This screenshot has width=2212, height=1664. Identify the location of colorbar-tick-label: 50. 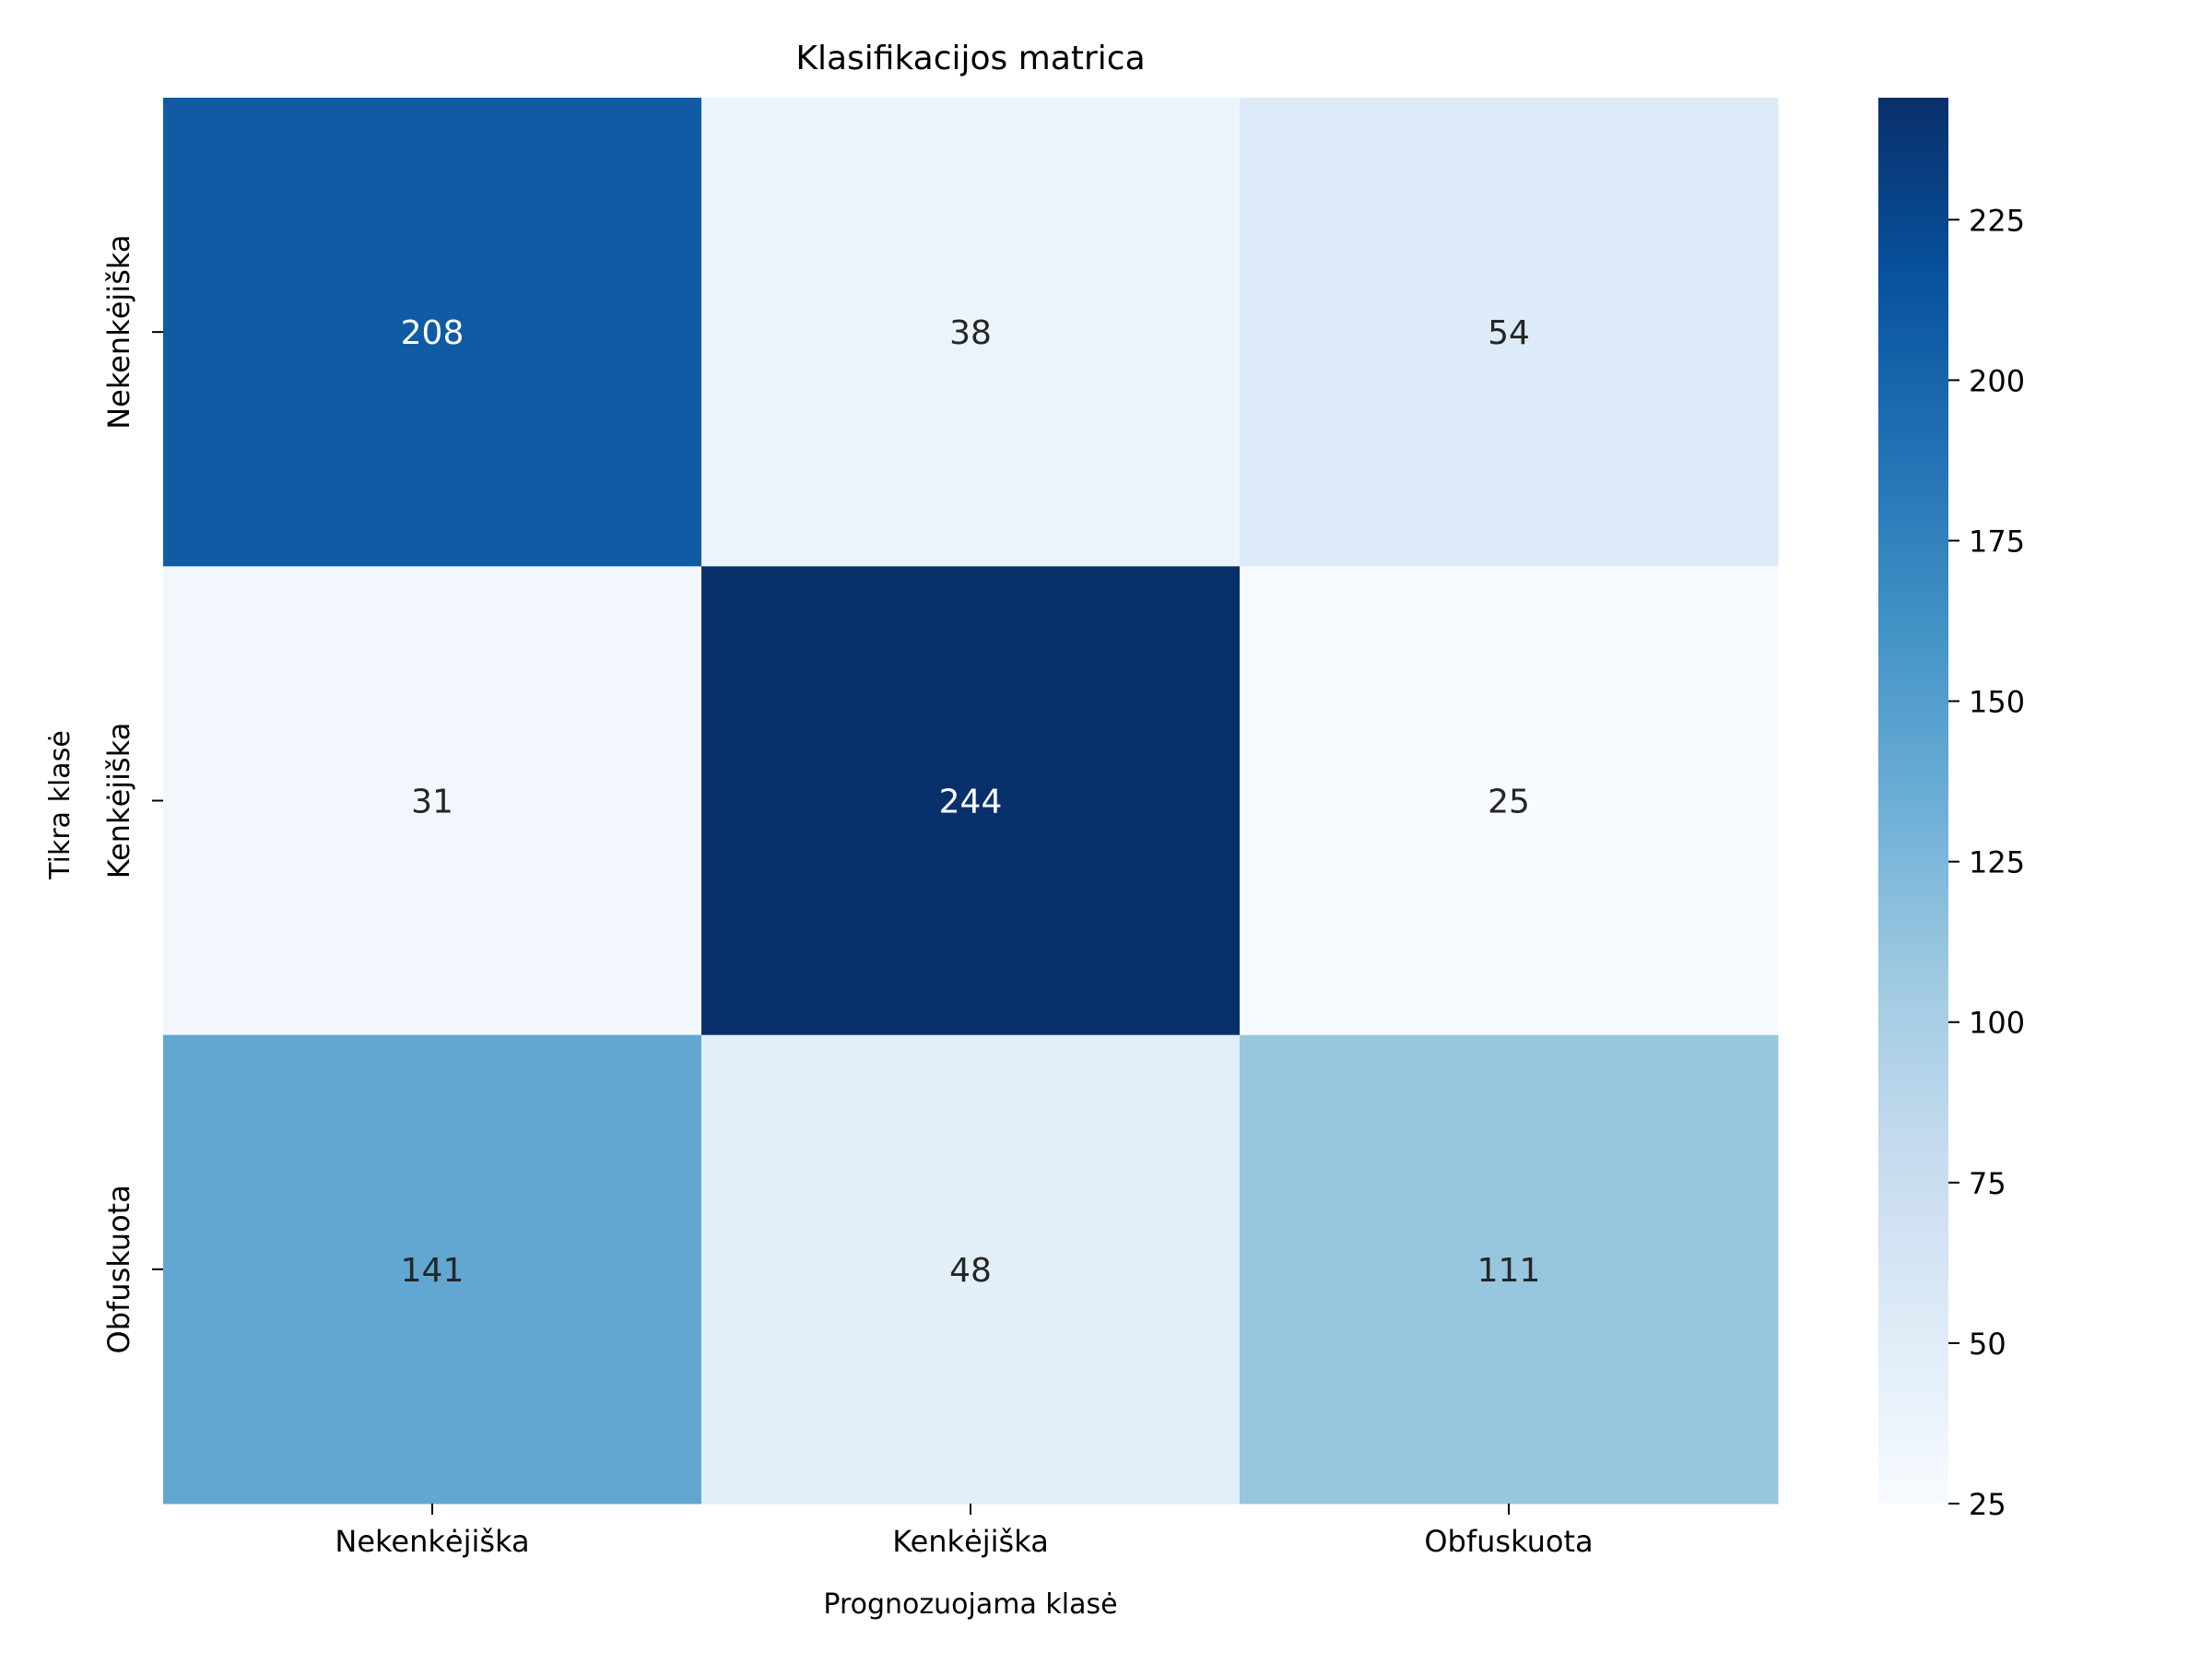
(1987, 1344).